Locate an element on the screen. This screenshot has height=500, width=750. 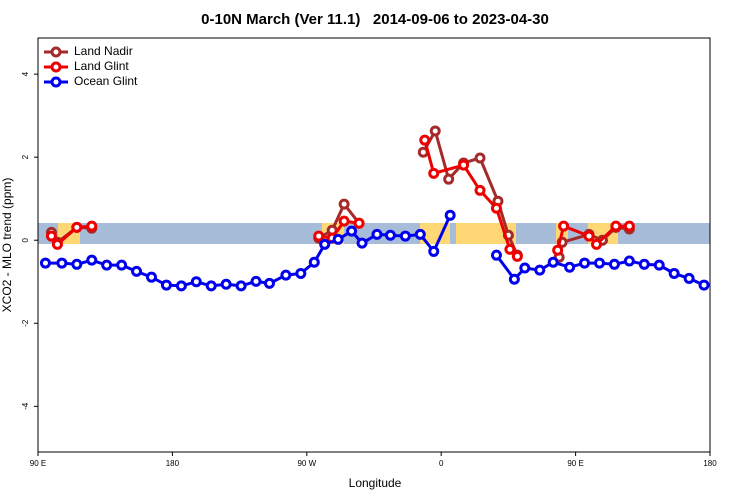
legend-label: Land Glint is located at coordinates (101, 66).